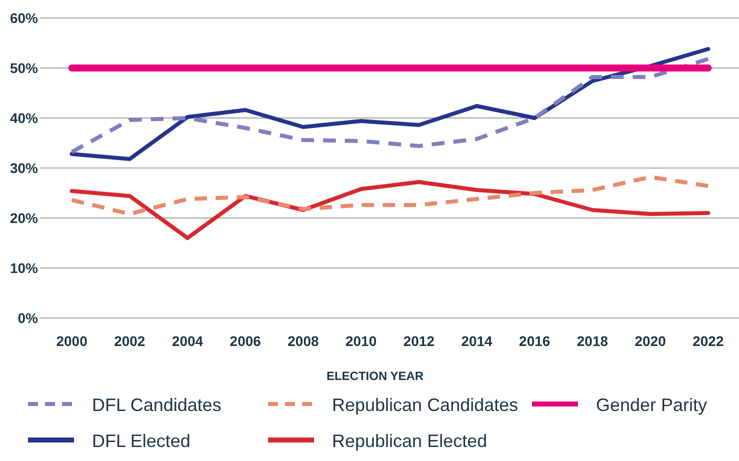  Describe the element at coordinates (72, 341) in the screenshot. I see `x-tick-label: 2000` at that location.